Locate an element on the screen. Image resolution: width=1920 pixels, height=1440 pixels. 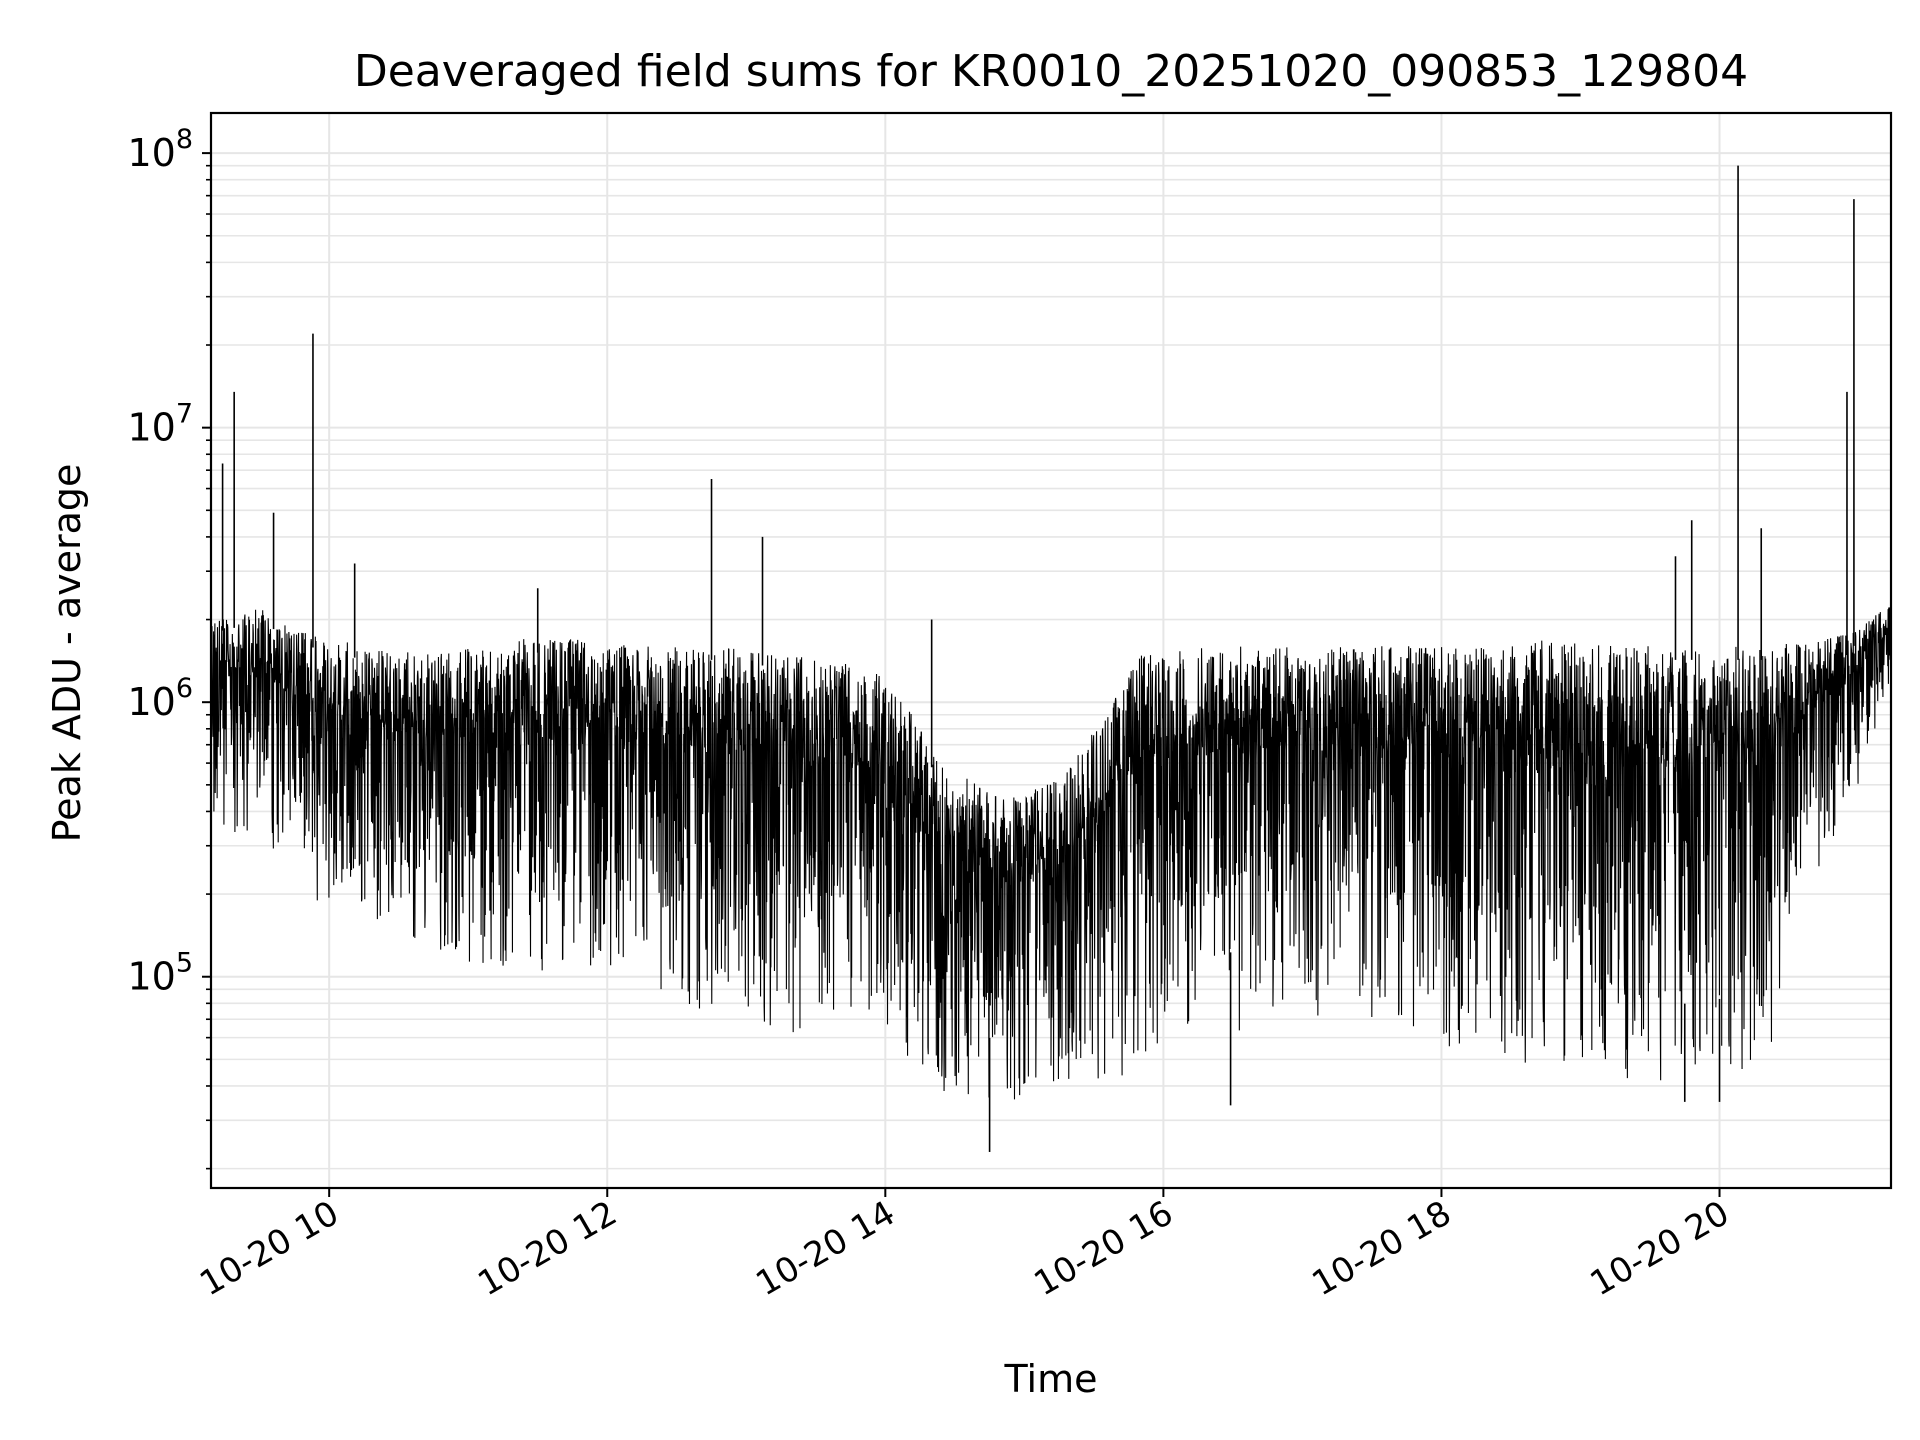
x-tick-label: 10-20 16 is located at coordinates (1103, 1248).